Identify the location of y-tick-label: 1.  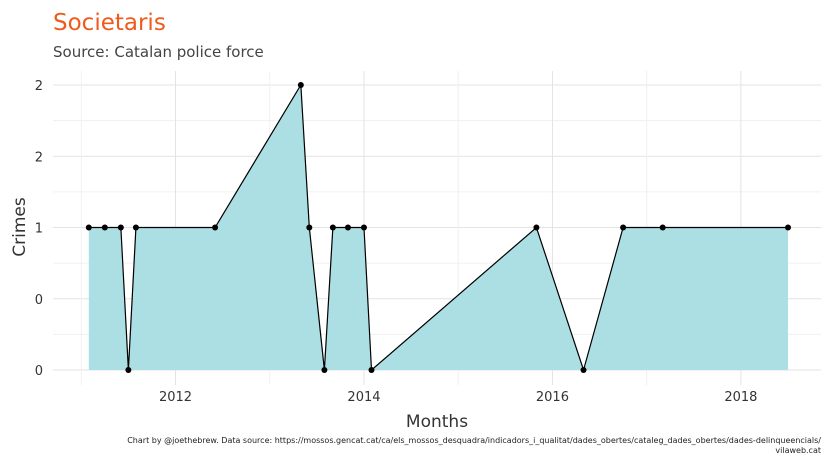
(39, 229).